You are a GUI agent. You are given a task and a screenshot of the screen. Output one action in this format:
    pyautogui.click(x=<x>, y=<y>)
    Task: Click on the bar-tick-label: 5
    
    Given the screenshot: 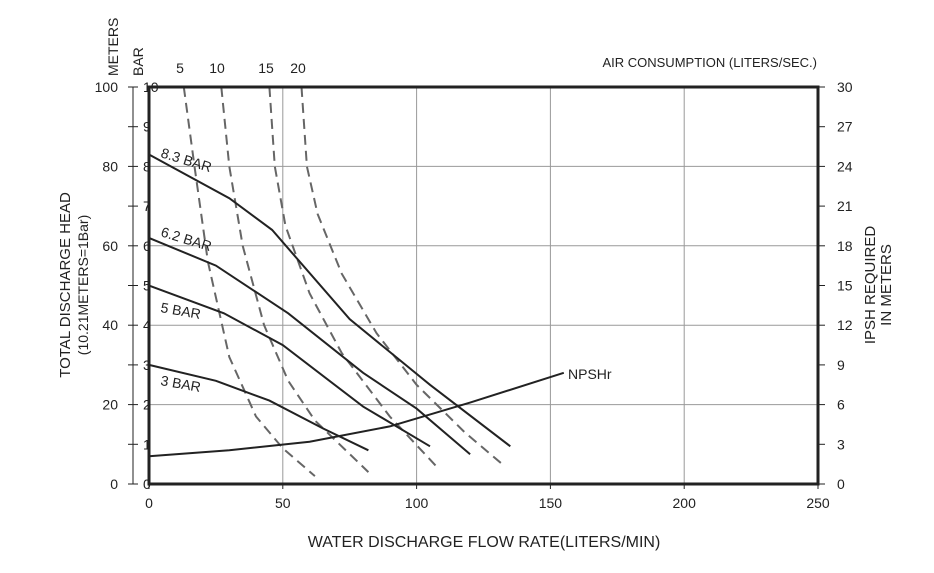 What is the action you would take?
    pyautogui.click(x=147, y=286)
    